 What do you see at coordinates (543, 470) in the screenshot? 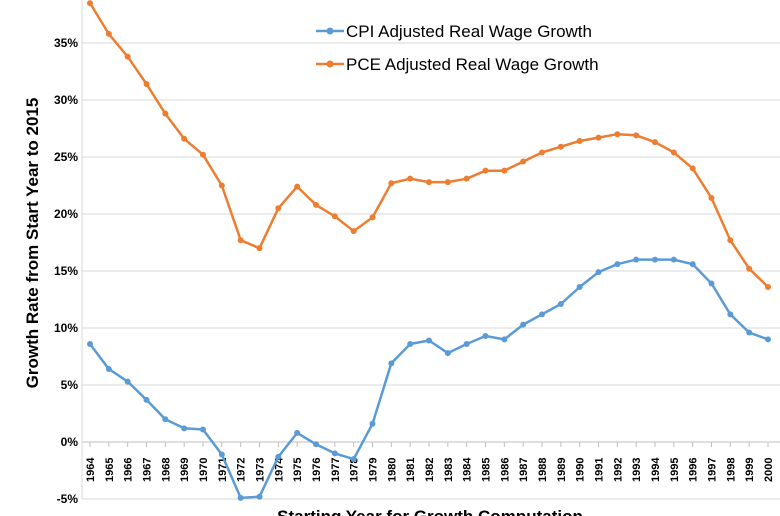
I see `x-tick-label: 1988` at bounding box center [543, 470].